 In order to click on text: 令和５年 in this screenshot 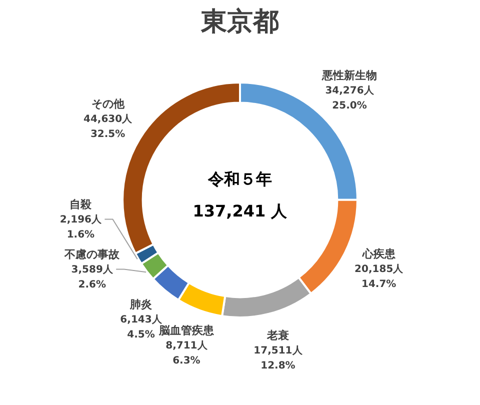, I will do `click(239, 179)`.